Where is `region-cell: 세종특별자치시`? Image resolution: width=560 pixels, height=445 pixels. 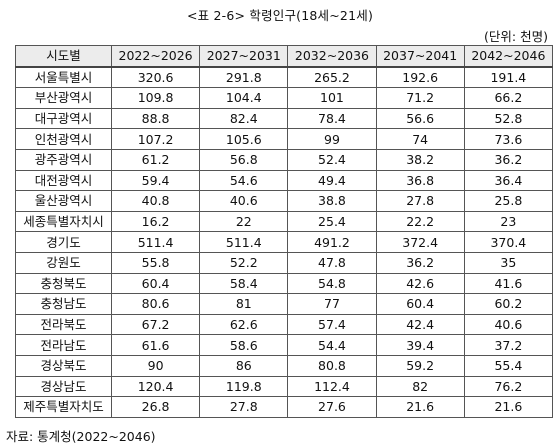
region-cell: 세종특별자치시 is located at coordinates (63, 221).